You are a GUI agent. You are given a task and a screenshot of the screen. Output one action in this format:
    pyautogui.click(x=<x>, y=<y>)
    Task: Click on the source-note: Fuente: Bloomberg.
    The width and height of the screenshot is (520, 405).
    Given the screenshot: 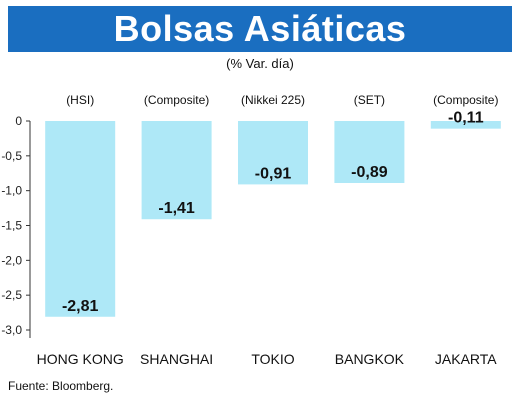 What is the action you would take?
    pyautogui.click(x=61, y=386)
    